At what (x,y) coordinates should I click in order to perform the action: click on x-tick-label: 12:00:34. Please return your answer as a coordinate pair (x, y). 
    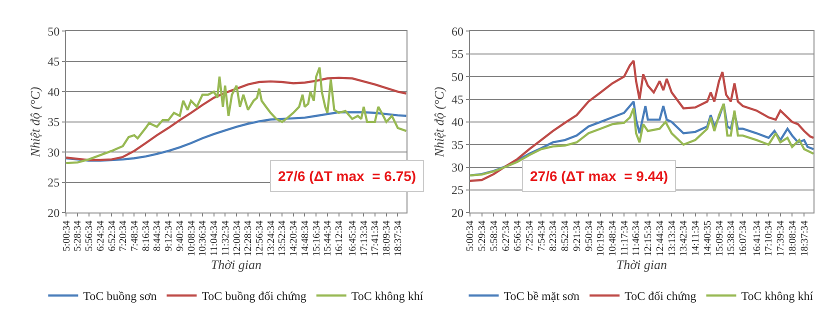
    Looking at the image, I should click on (237, 238).